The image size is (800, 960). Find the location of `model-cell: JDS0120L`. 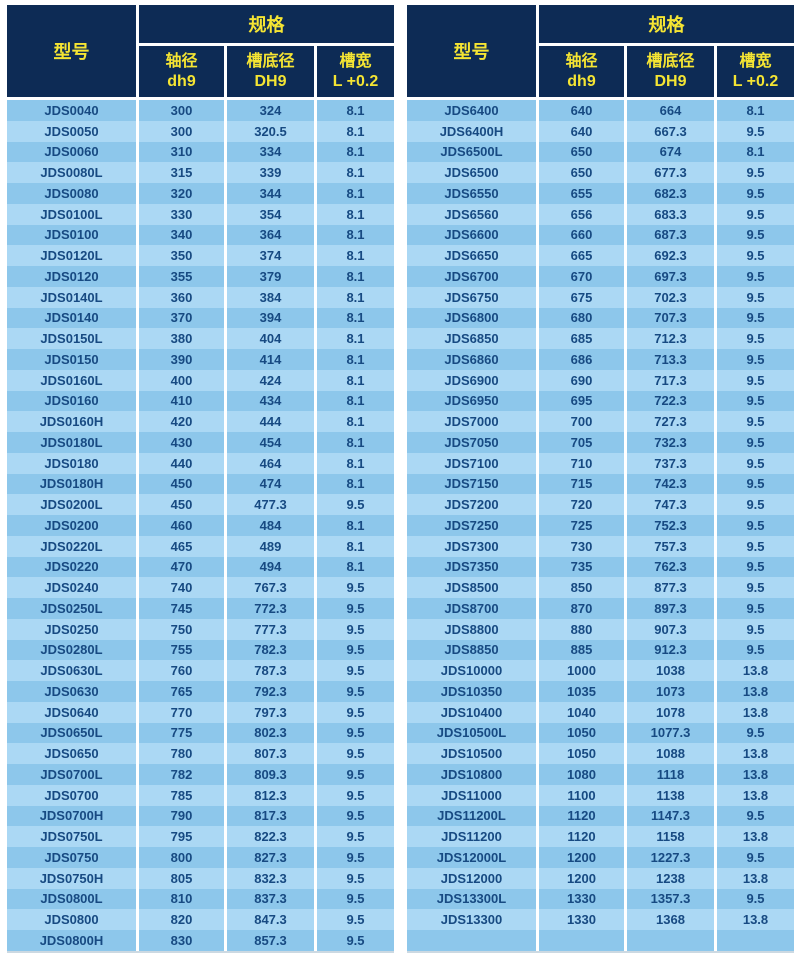

model-cell: JDS0120L is located at coordinates (71, 255).